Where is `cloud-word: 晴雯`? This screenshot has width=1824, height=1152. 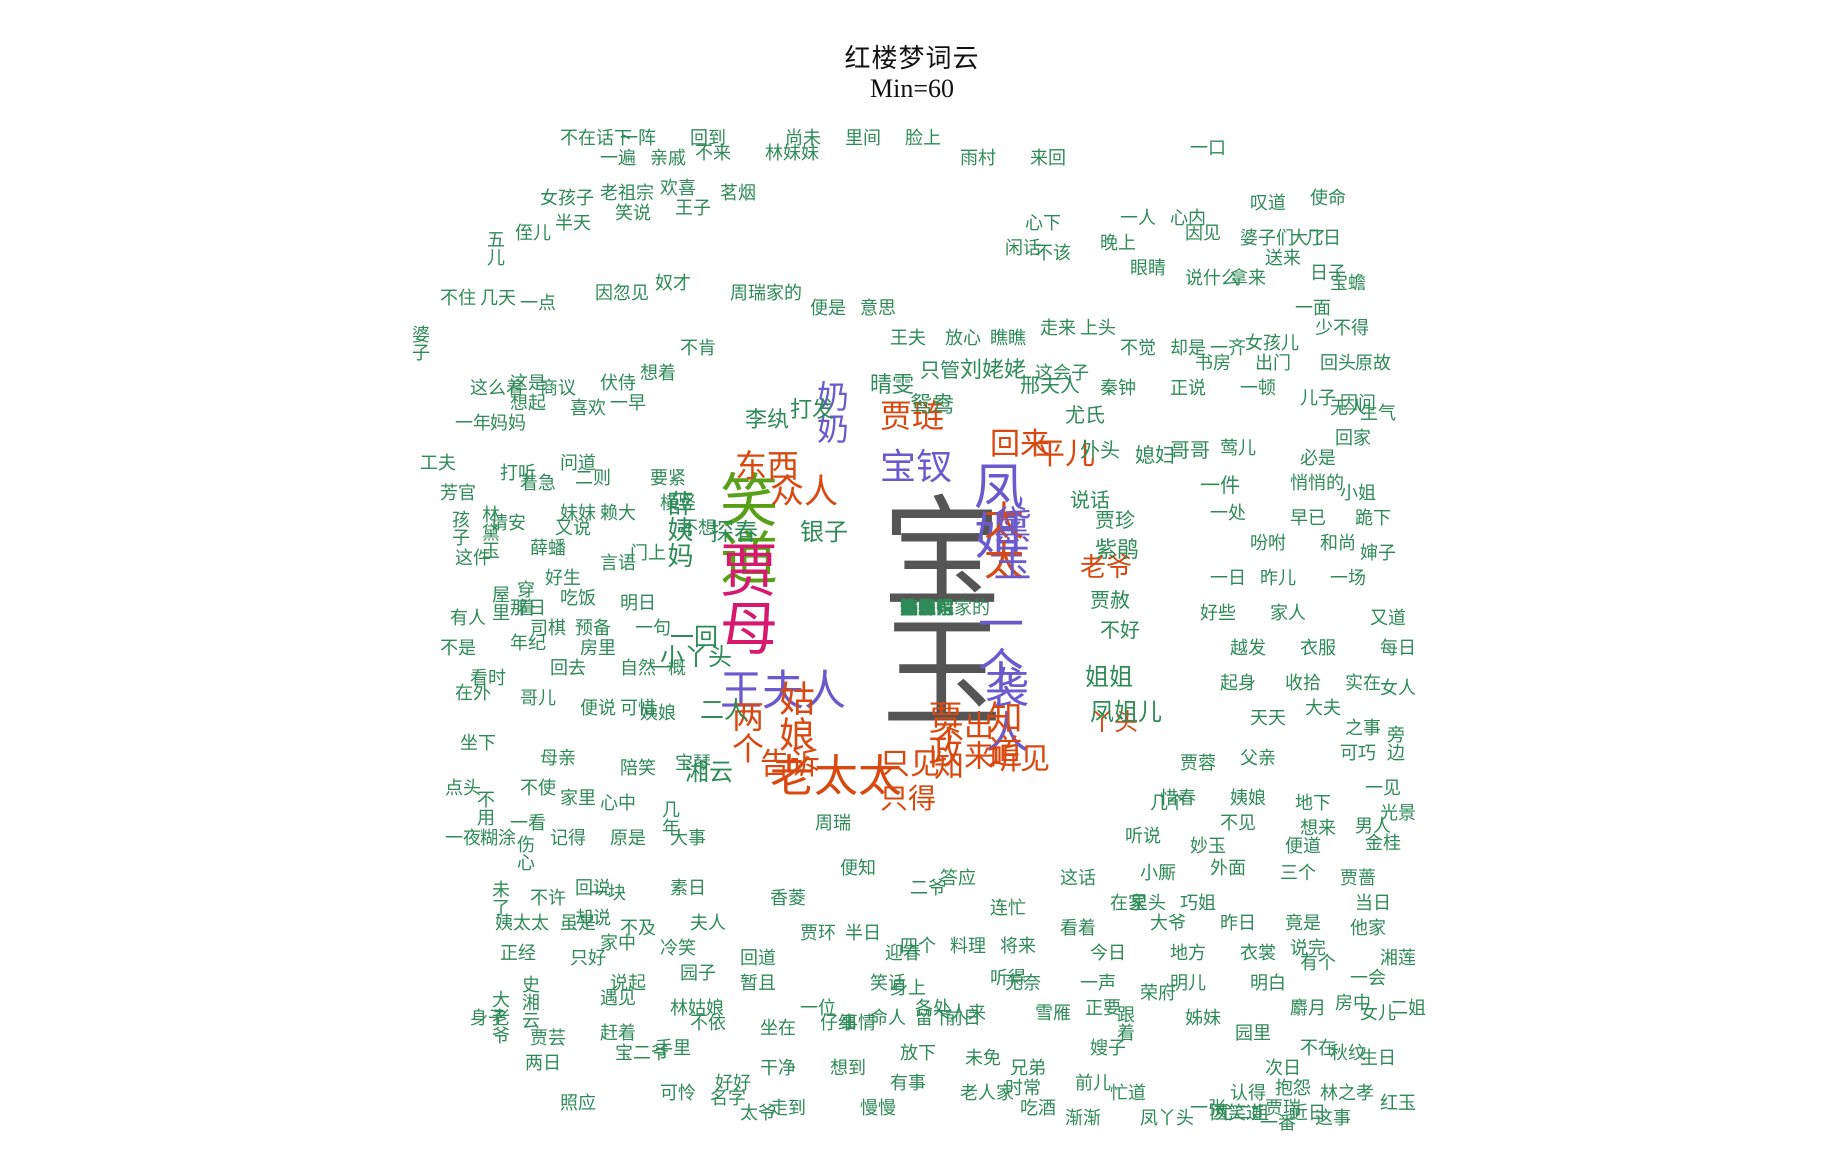
cloud-word: 晴雯 is located at coordinates (892, 385).